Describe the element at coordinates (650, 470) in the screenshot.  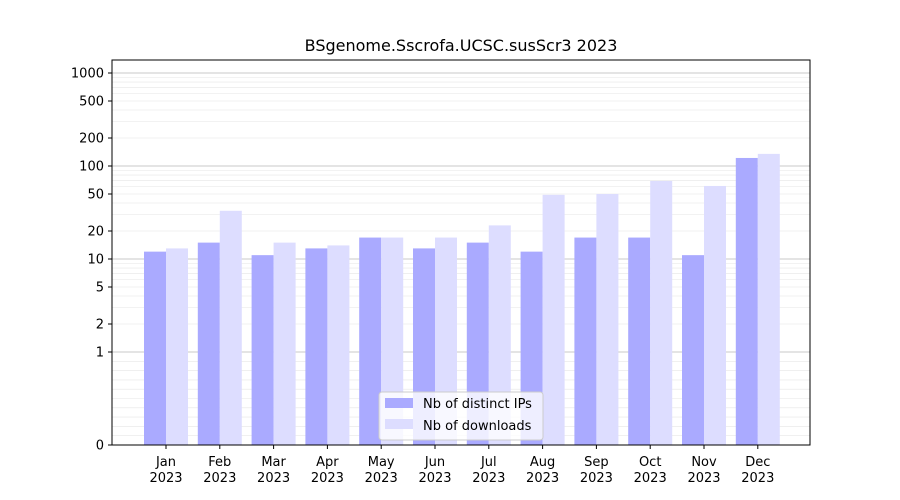
I see `x-tick-label: Oct 2023` at that location.